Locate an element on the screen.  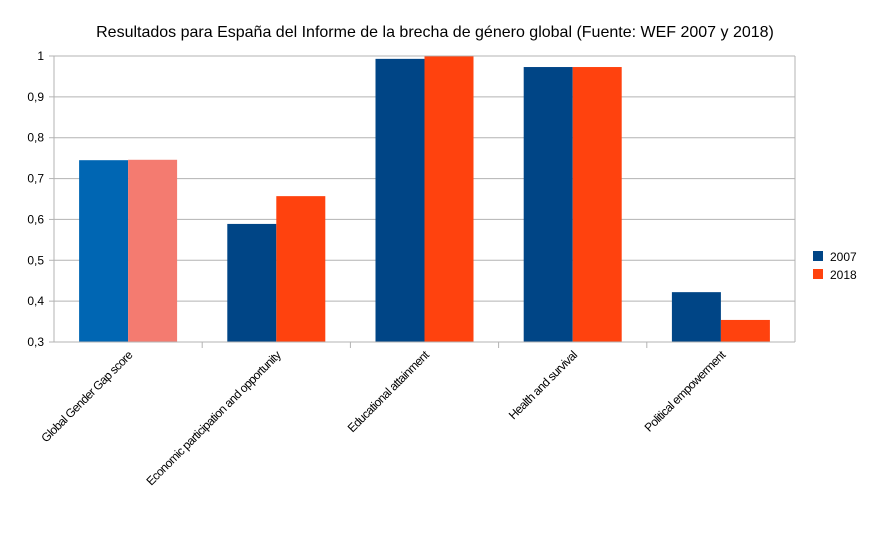
y-tick-label: 0,4 is located at coordinates (35, 301).